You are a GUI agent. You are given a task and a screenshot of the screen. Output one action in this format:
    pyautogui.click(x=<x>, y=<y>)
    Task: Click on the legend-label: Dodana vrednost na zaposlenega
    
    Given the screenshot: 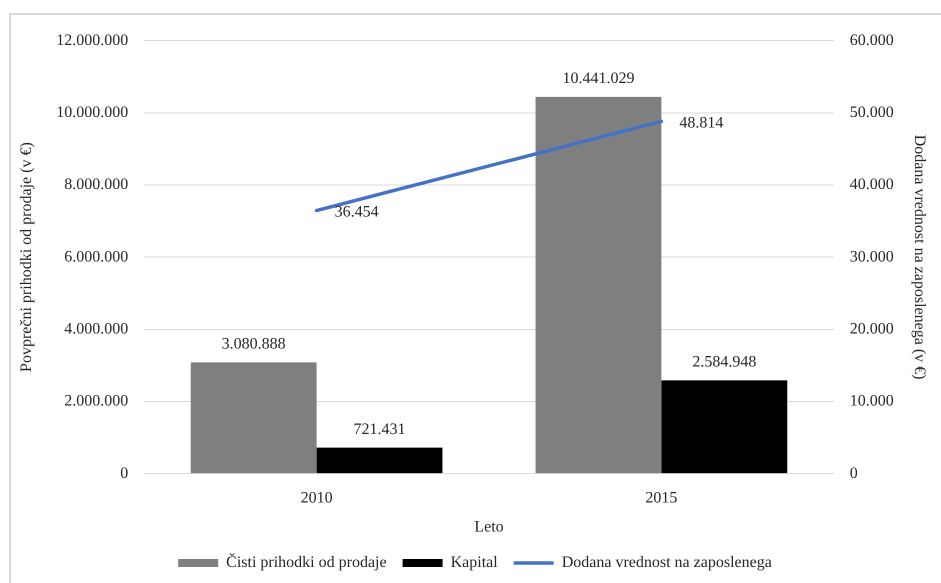 What is the action you would take?
    pyautogui.click(x=667, y=563)
    